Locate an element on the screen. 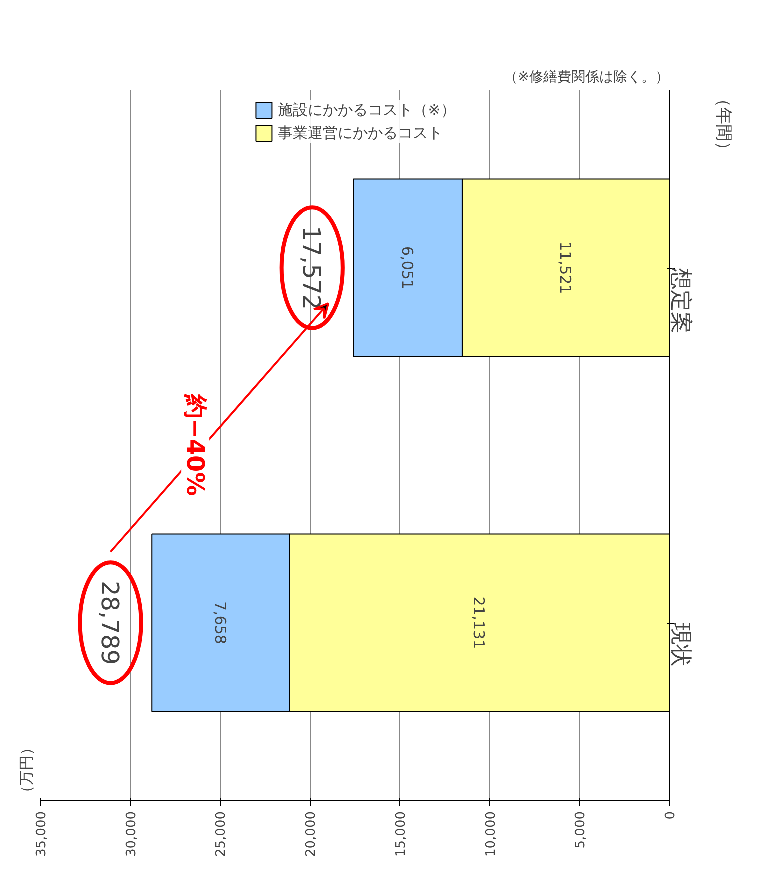  data-label: 21,131 is located at coordinates (479, 623).